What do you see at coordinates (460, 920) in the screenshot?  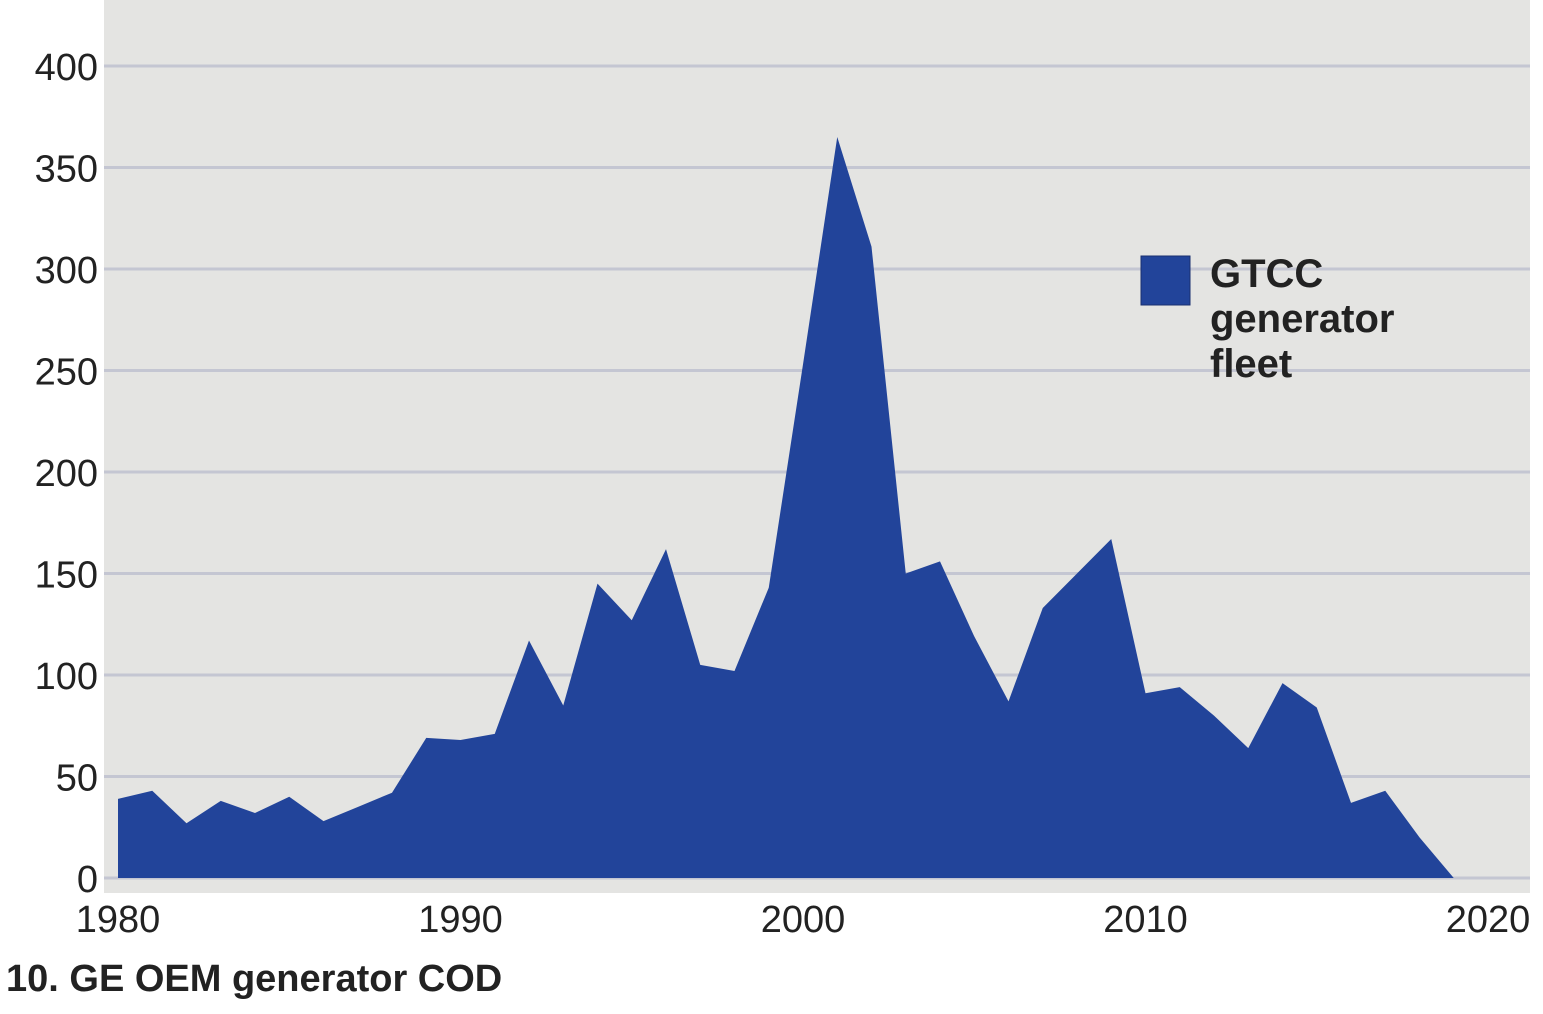 I see `x-tick-label: 1990` at bounding box center [460, 920].